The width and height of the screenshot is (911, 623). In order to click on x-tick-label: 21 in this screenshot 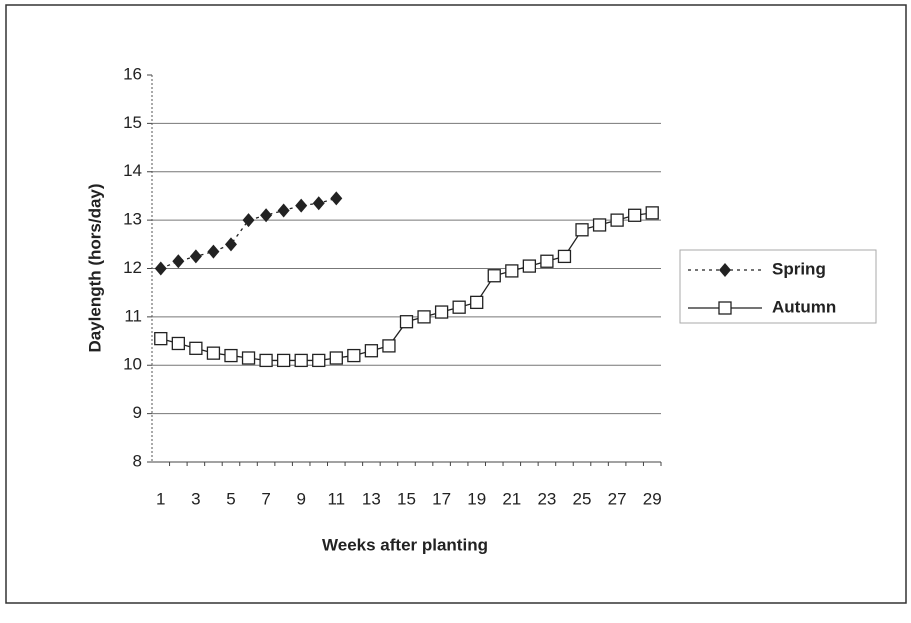, I will do `click(511, 498)`.